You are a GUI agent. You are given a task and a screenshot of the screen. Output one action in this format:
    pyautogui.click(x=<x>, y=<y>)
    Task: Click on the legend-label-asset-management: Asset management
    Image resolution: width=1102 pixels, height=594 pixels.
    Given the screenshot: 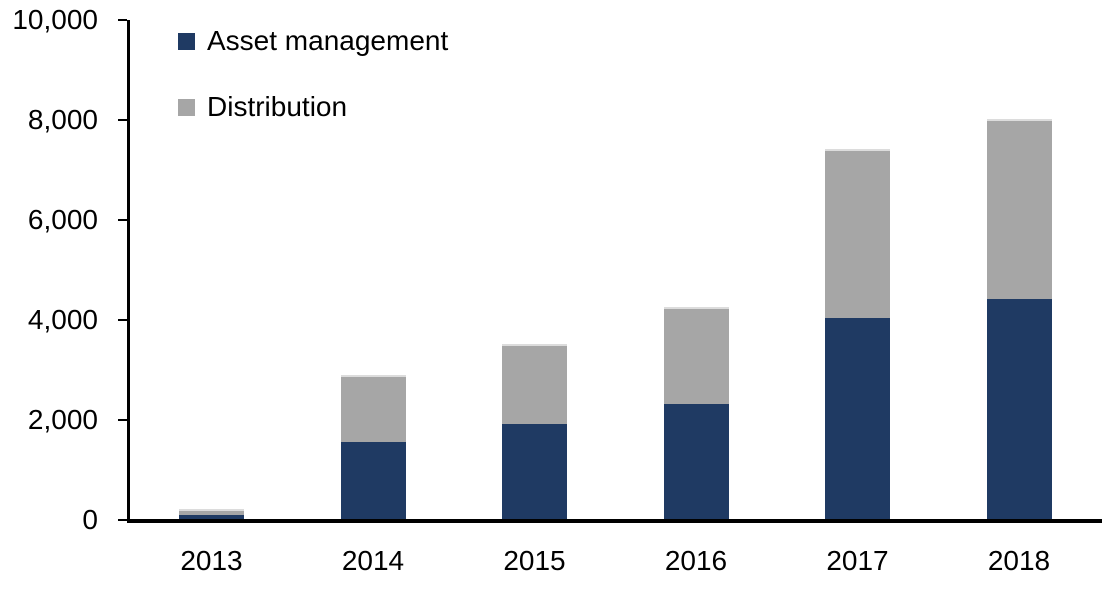 What is the action you would take?
    pyautogui.click(x=328, y=40)
    